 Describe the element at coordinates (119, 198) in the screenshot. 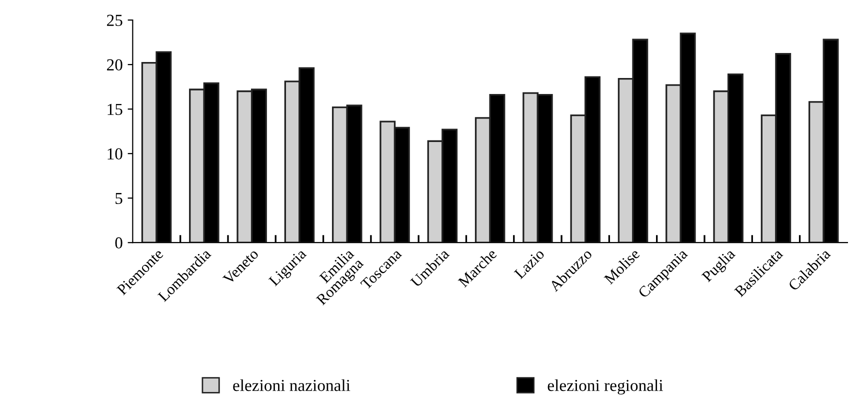

I see `y-tick-label: 5` at that location.